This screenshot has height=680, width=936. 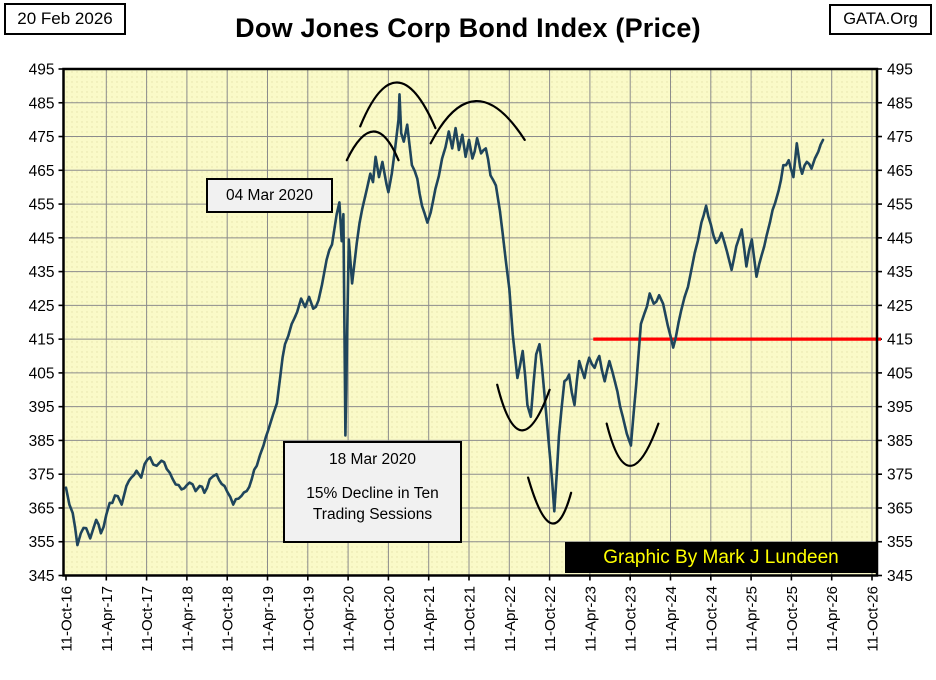 I want to click on x-tick-label: 11-Apr-19, so click(x=268, y=619).